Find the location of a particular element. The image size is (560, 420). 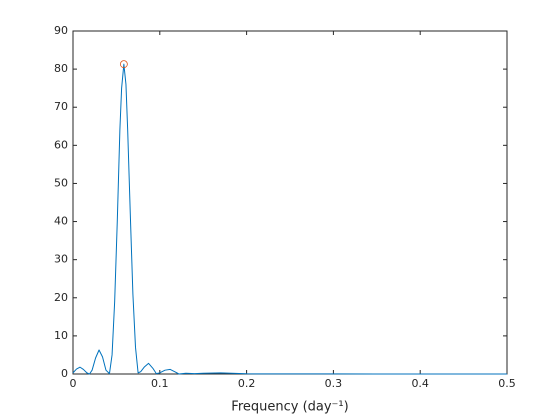

x-tick-label: 0 is located at coordinates (73, 383).